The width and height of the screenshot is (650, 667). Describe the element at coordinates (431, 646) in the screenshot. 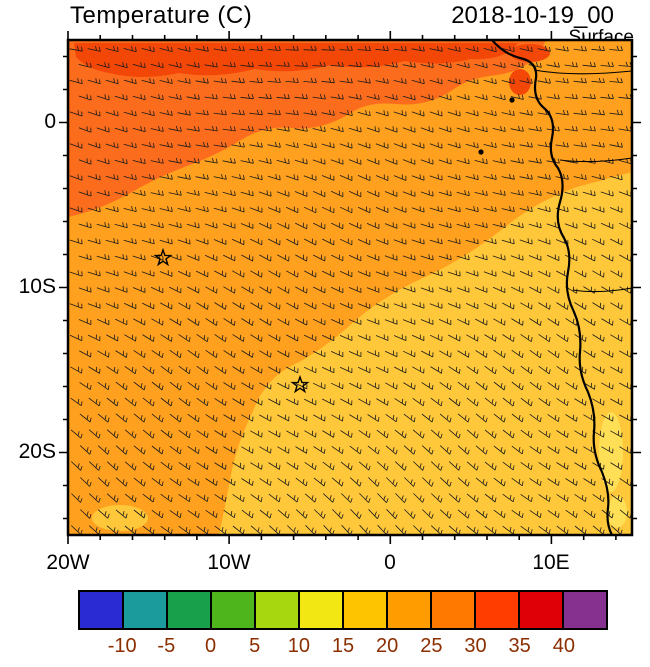

I see `colorbar-label: 25` at that location.